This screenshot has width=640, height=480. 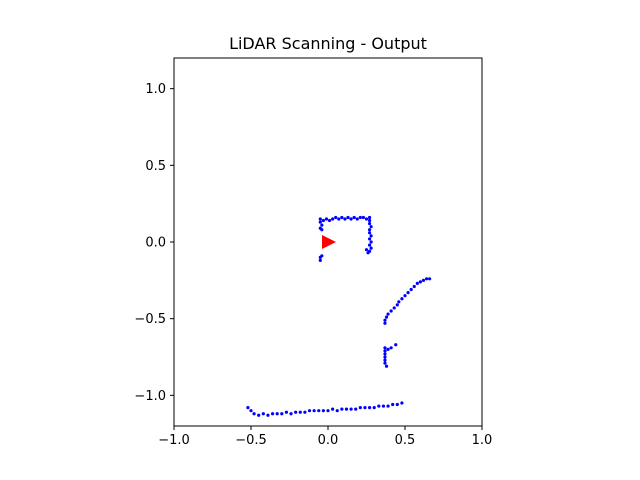 I want to click on sensor-marker-triangle, so click(x=329, y=242).